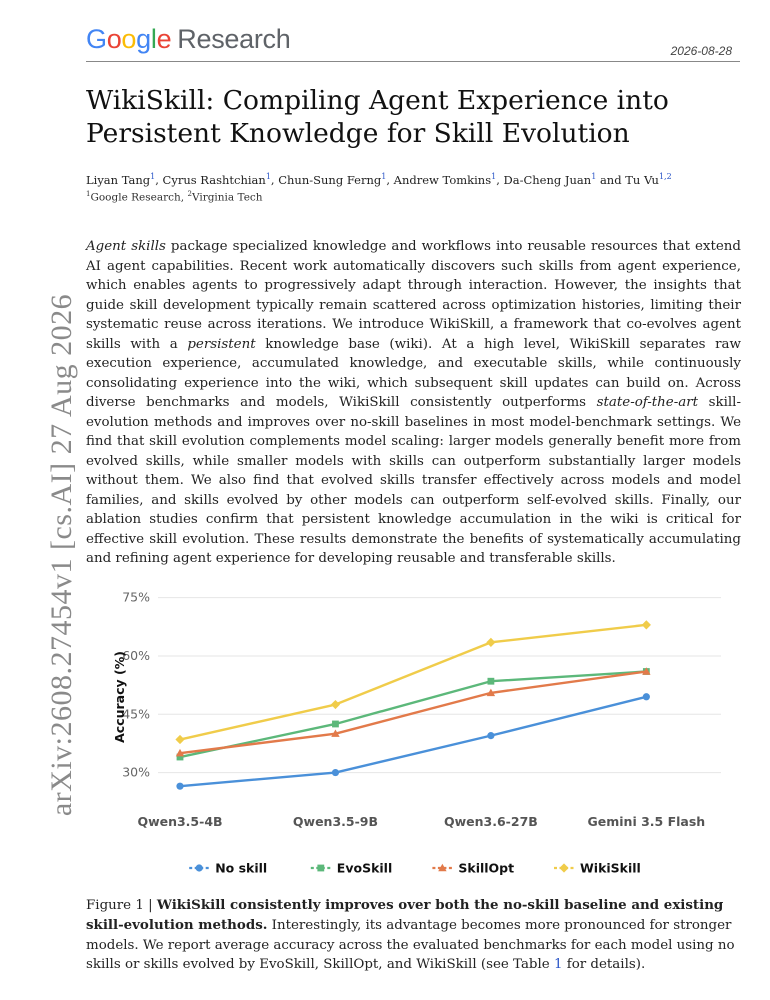 This screenshot has height=1000, width=770. What do you see at coordinates (135, 197) in the screenshot?
I see `affiliation-name: Google Research` at bounding box center [135, 197].